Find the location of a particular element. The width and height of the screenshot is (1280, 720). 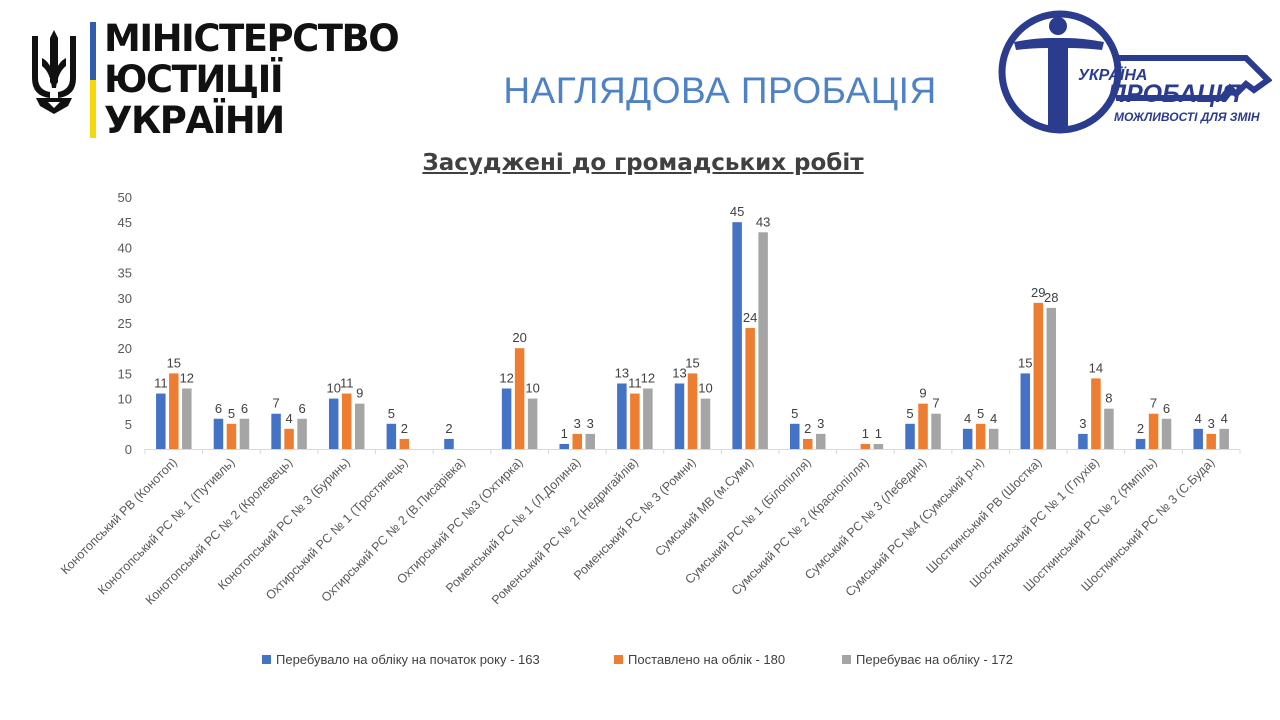

logo-country-text: УКРАЇНА is located at coordinates (1112, 75).